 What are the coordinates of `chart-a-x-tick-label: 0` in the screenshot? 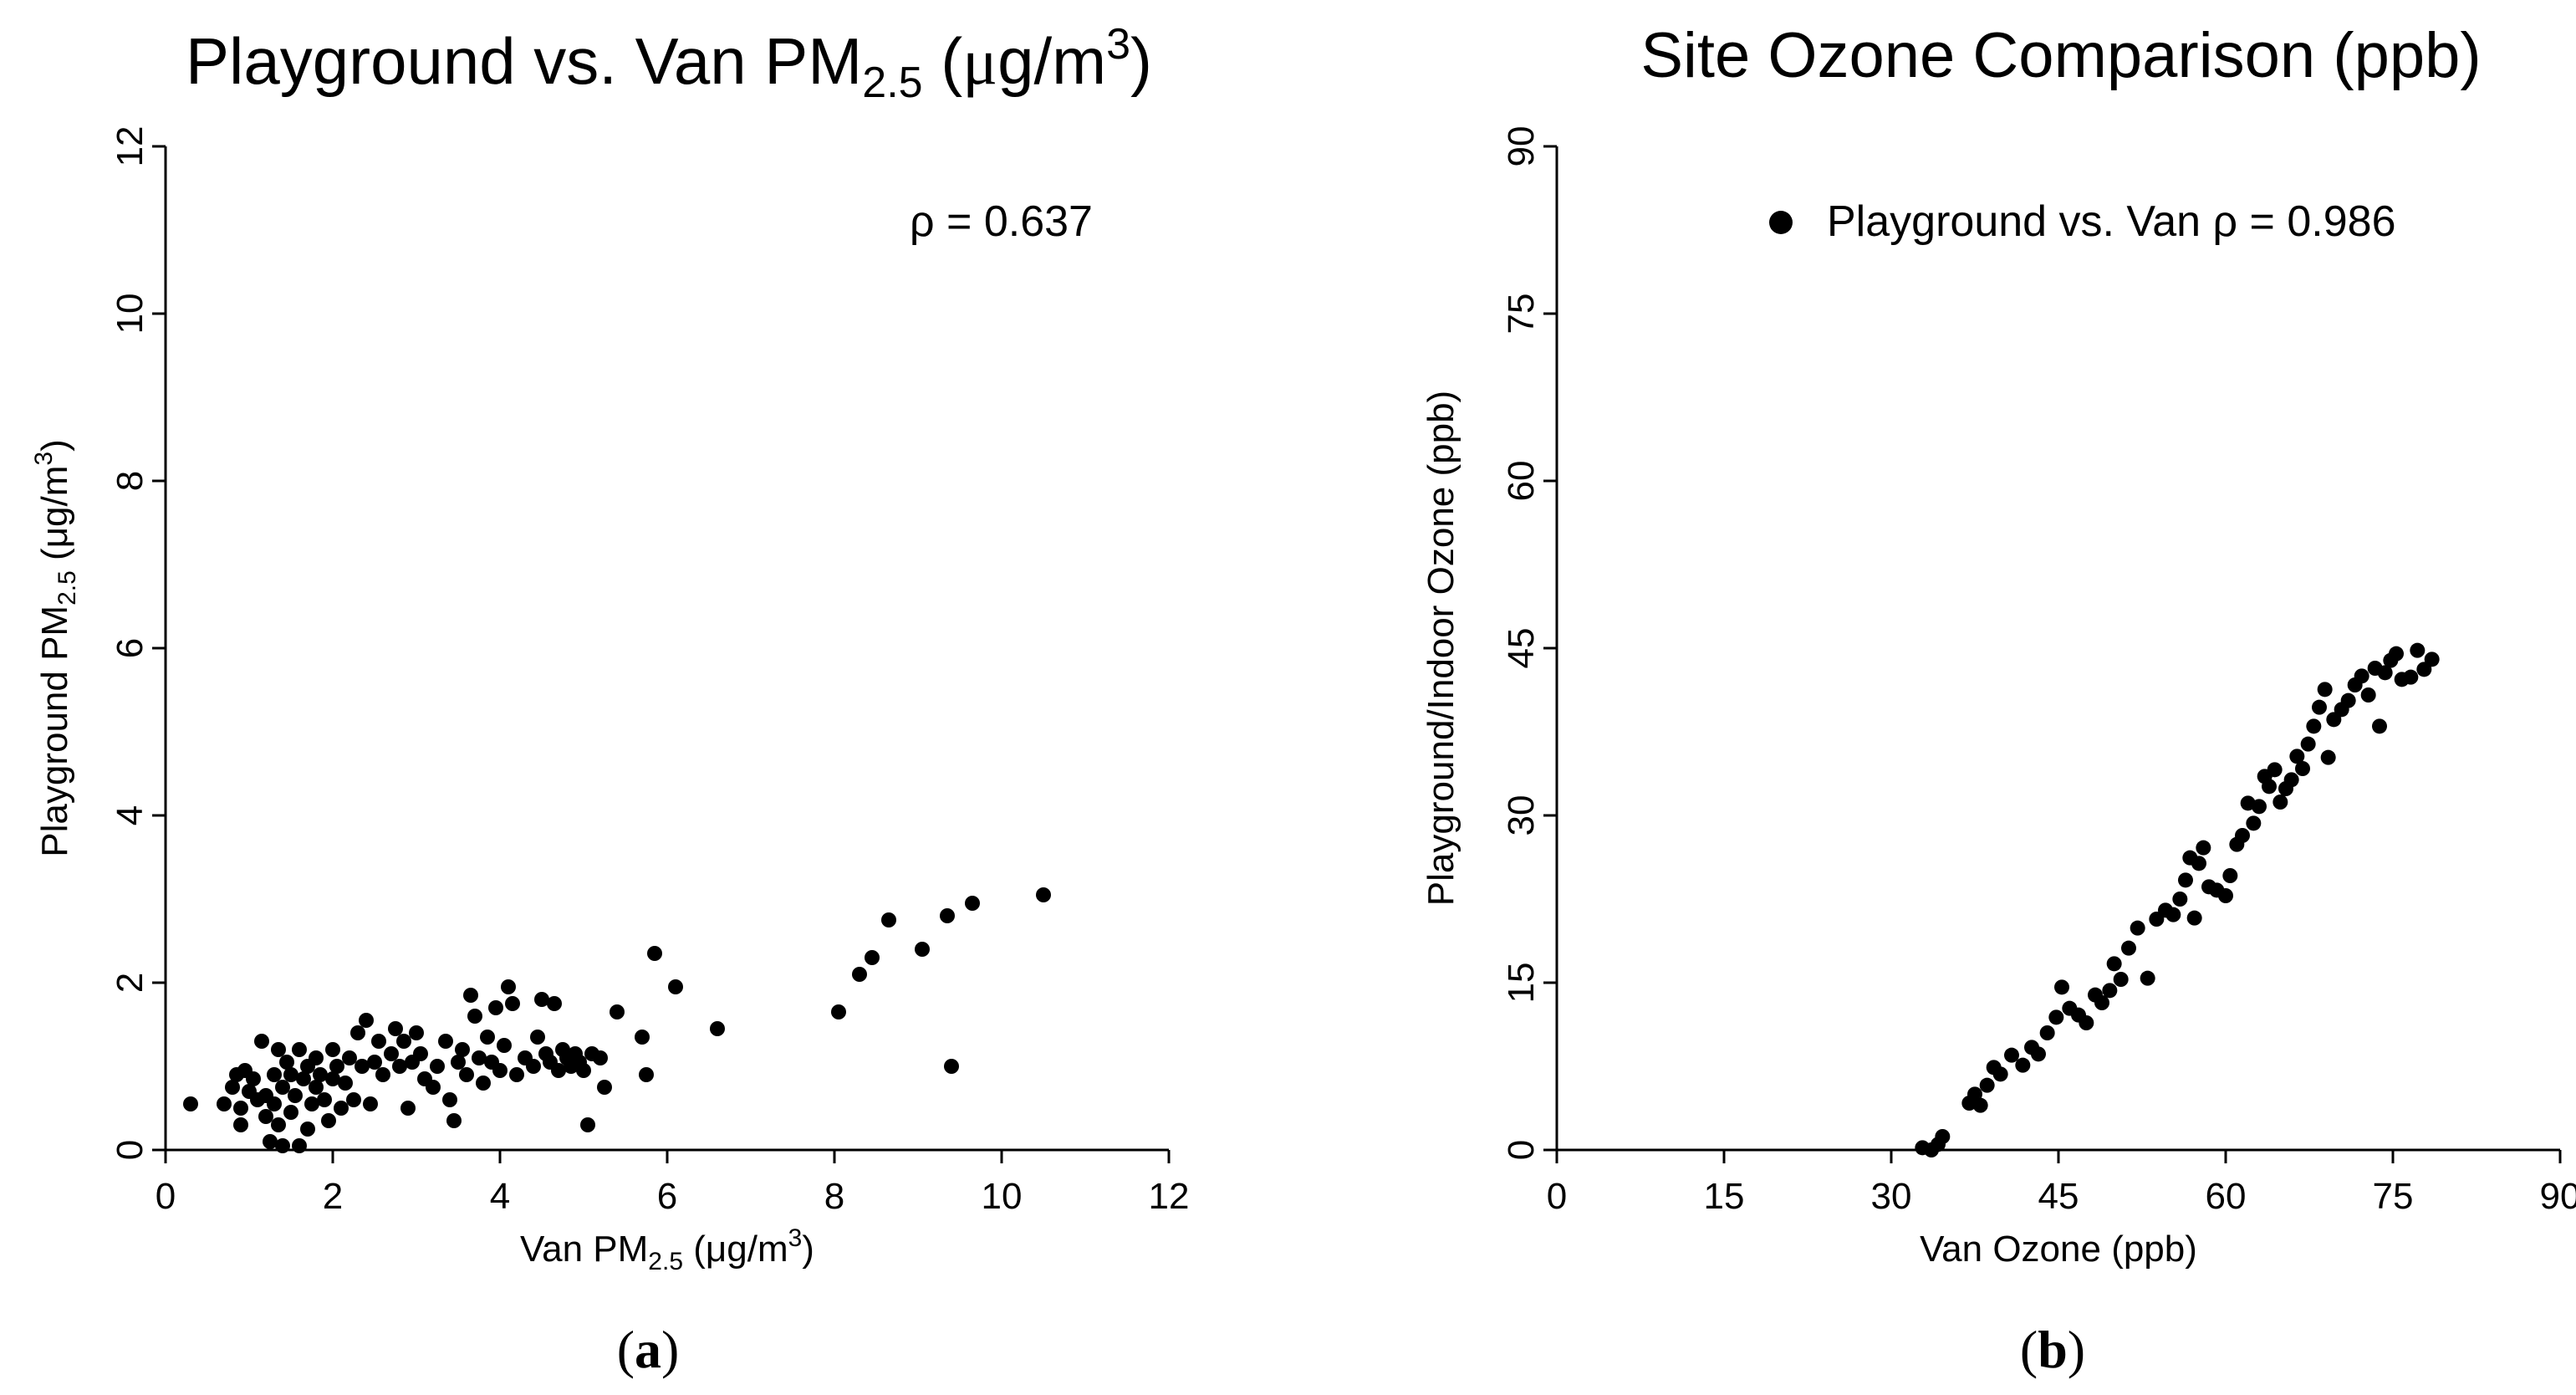 It's located at (166, 1196).